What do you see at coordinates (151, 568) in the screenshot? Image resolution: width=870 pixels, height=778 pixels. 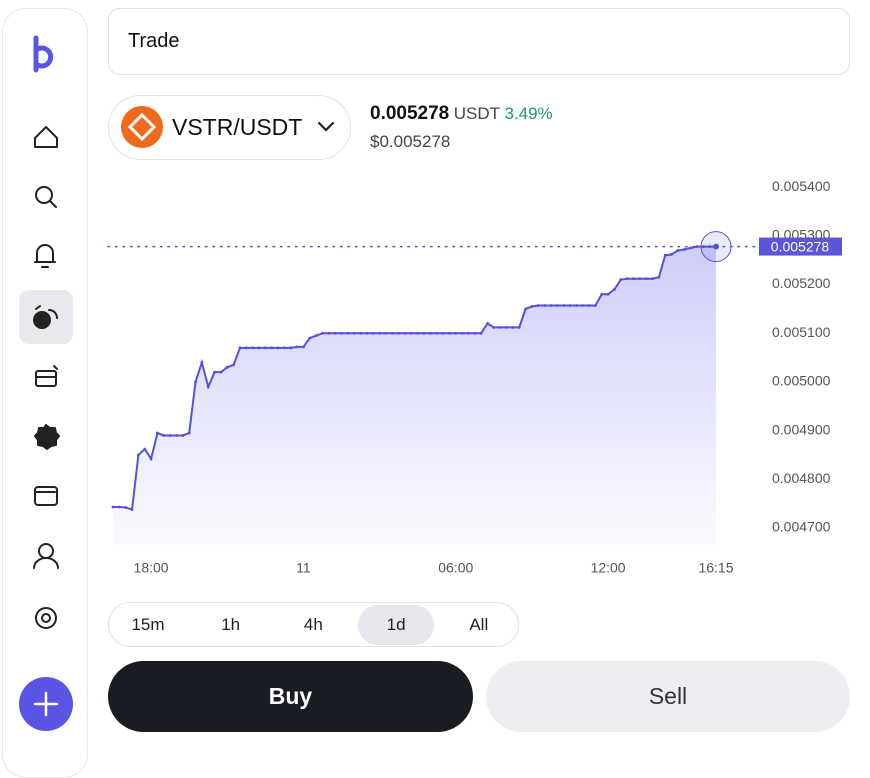 I see `x-tick-label: 18:00` at bounding box center [151, 568].